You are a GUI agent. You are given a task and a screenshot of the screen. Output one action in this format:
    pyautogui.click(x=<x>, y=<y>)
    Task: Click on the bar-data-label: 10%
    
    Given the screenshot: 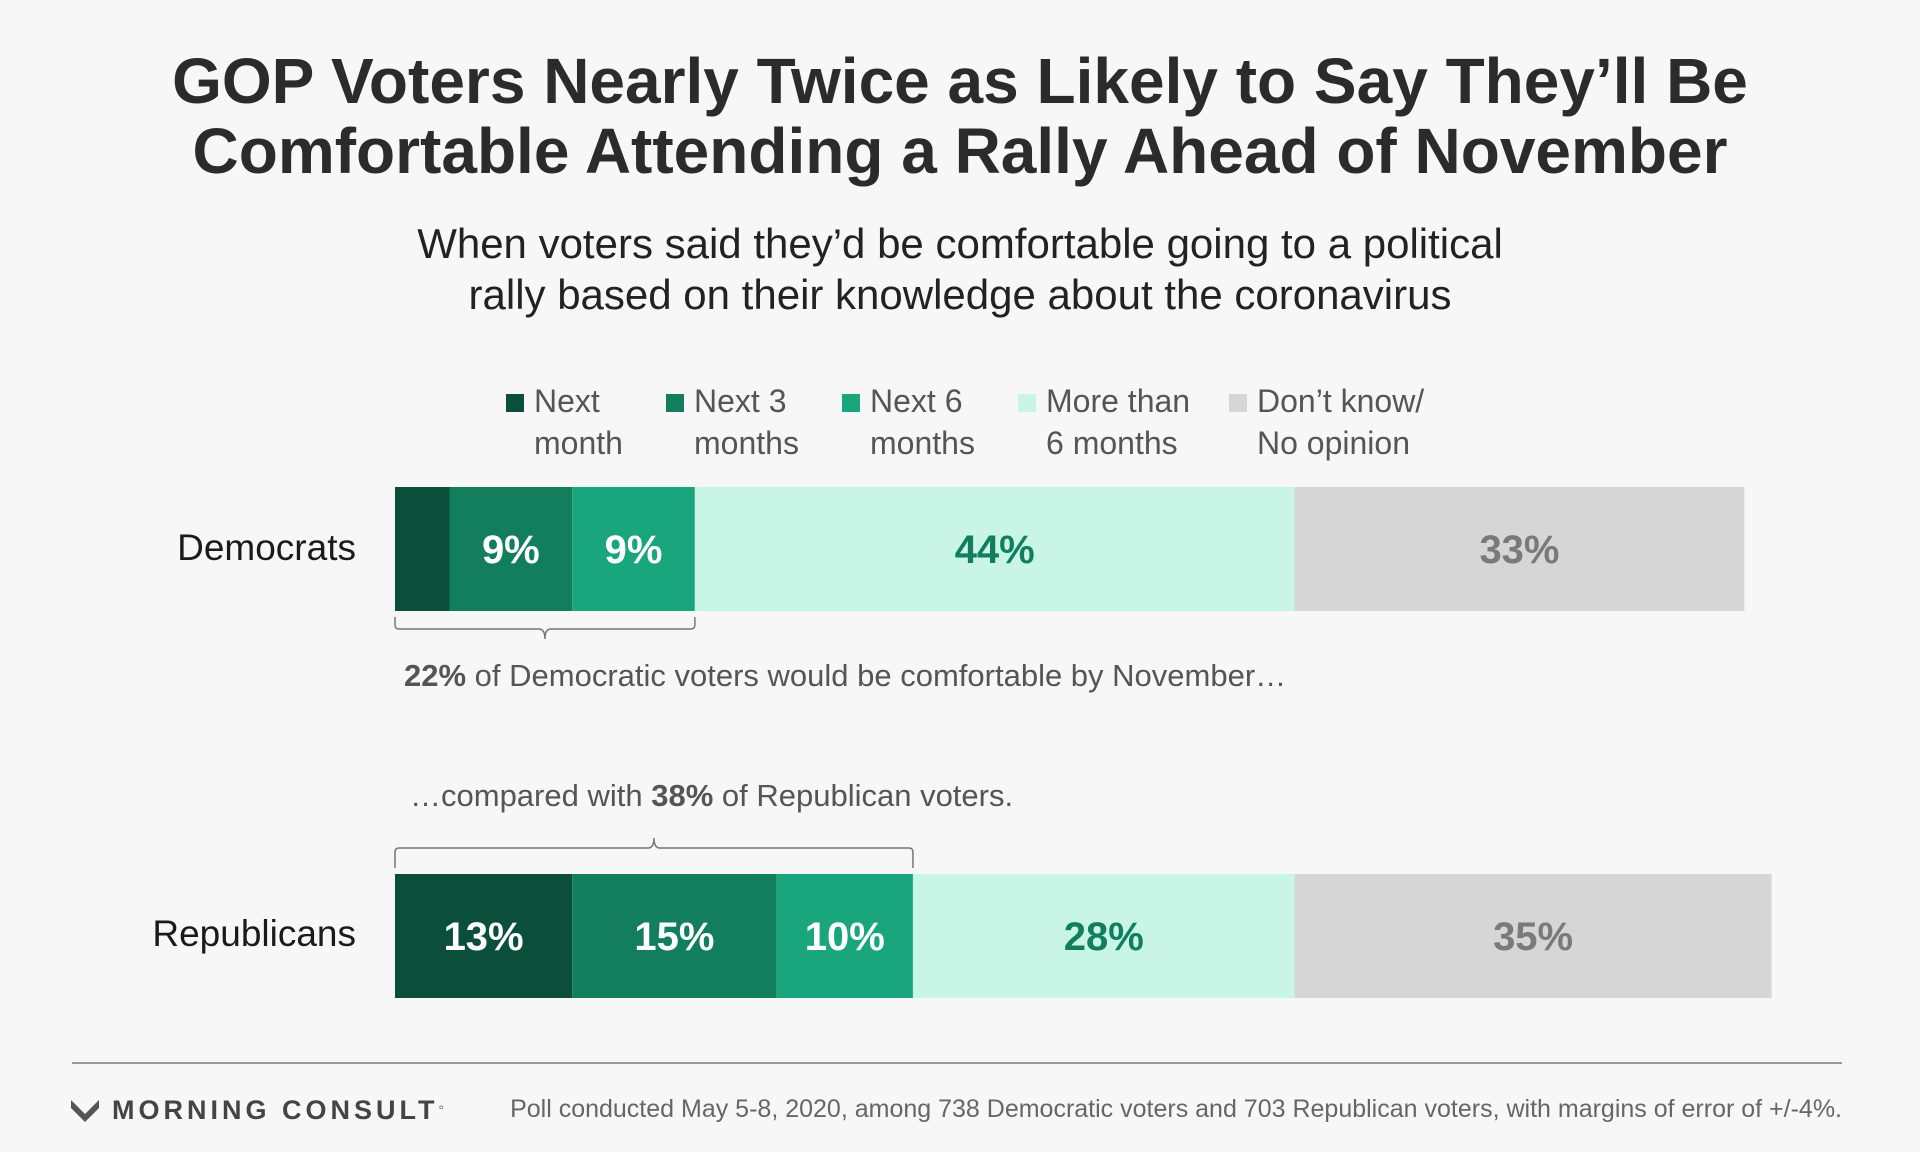 What is the action you would take?
    pyautogui.click(x=845, y=937)
    